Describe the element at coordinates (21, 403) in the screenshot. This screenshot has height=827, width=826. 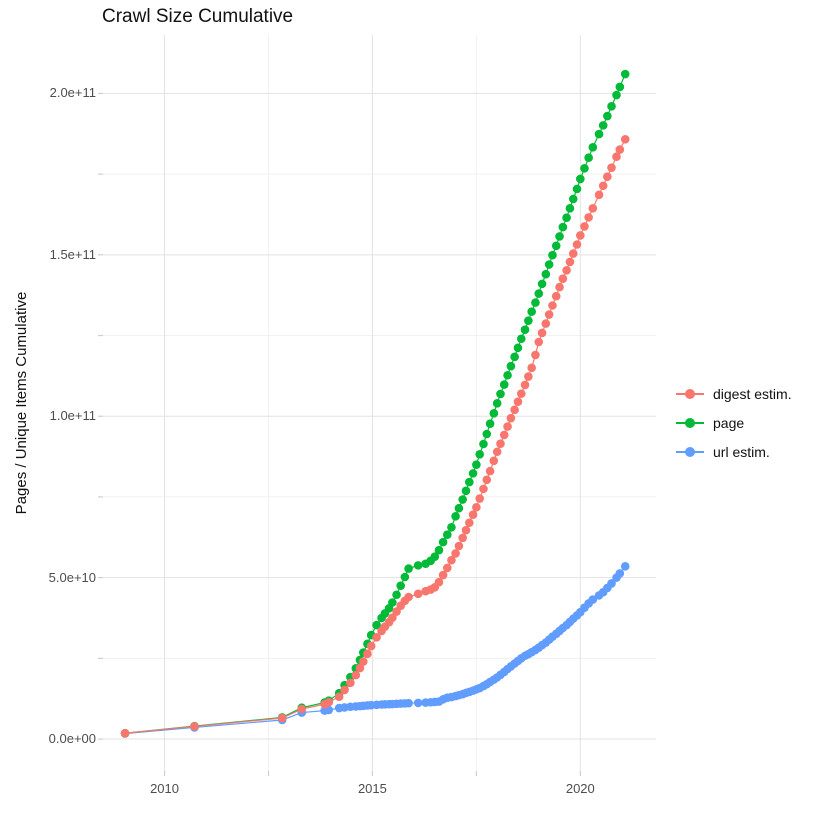
I see `y-axis-title: Pages / Unique Items Cumulative` at that location.